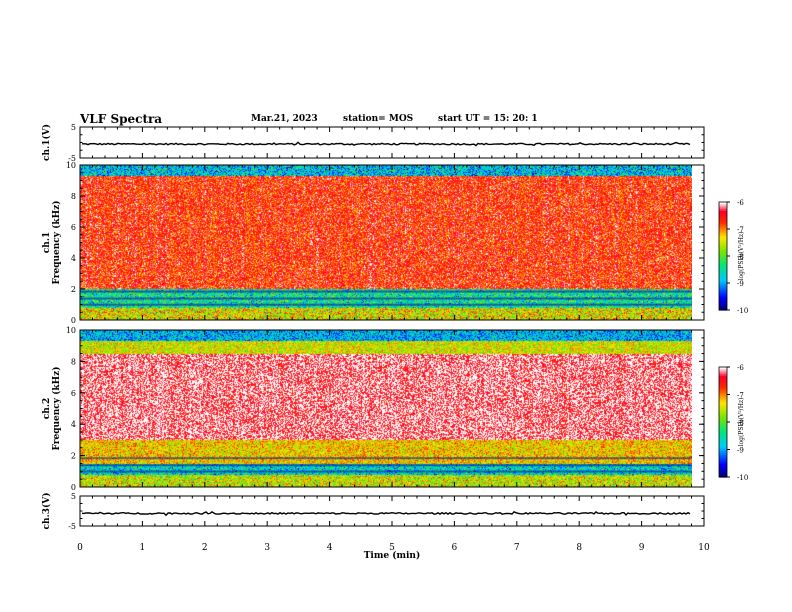 The height and width of the screenshot is (612, 792). I want to click on colorbar-label: log(PSD)(V²/Hz), so click(741, 256).